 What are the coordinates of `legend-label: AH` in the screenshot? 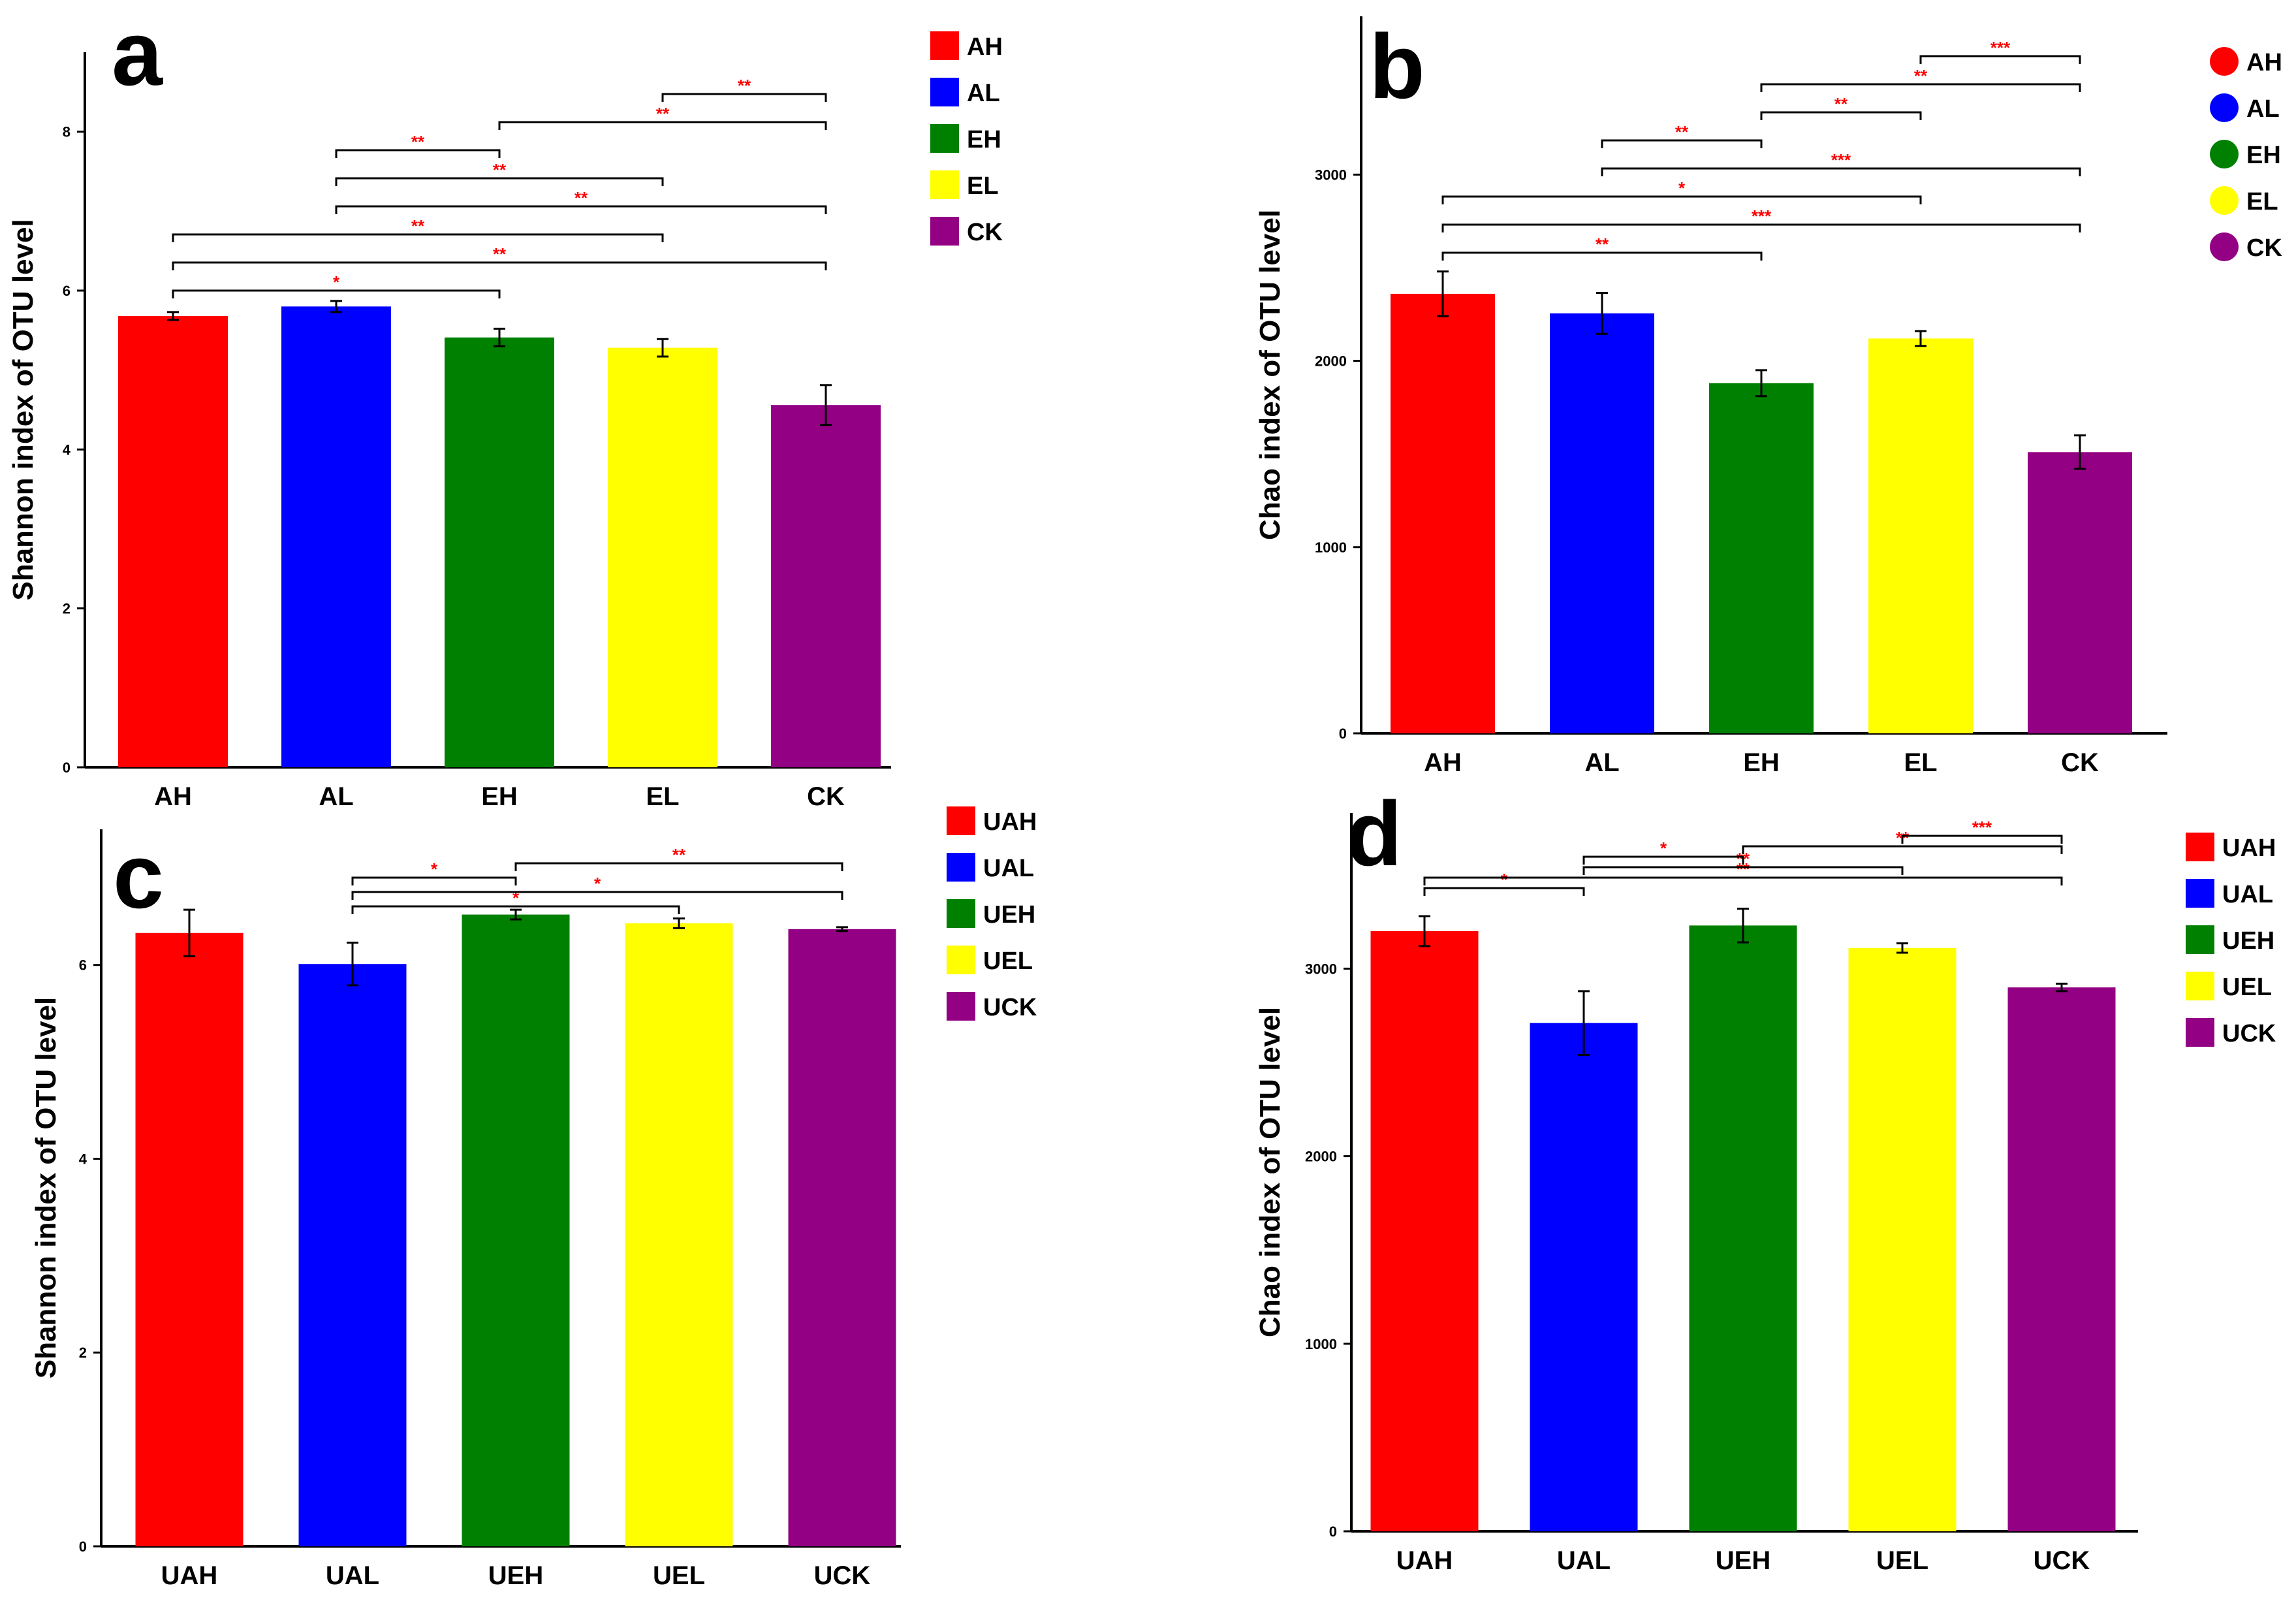 It's located at (2264, 63).